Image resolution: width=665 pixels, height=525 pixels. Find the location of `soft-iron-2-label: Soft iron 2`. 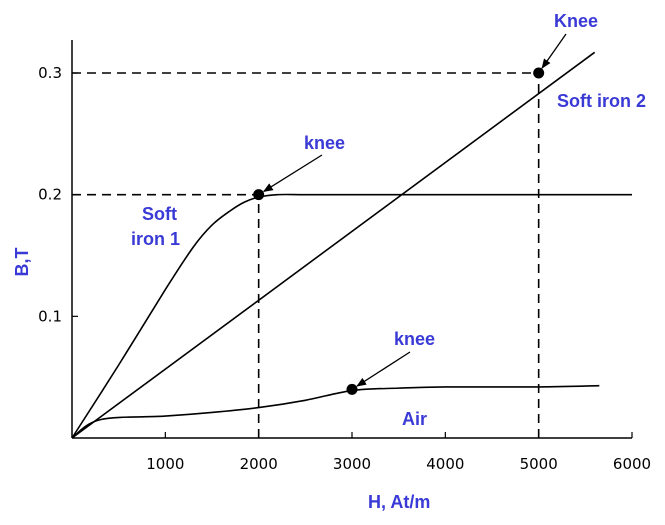

soft-iron-2-label: Soft iron 2 is located at coordinates (601, 101).